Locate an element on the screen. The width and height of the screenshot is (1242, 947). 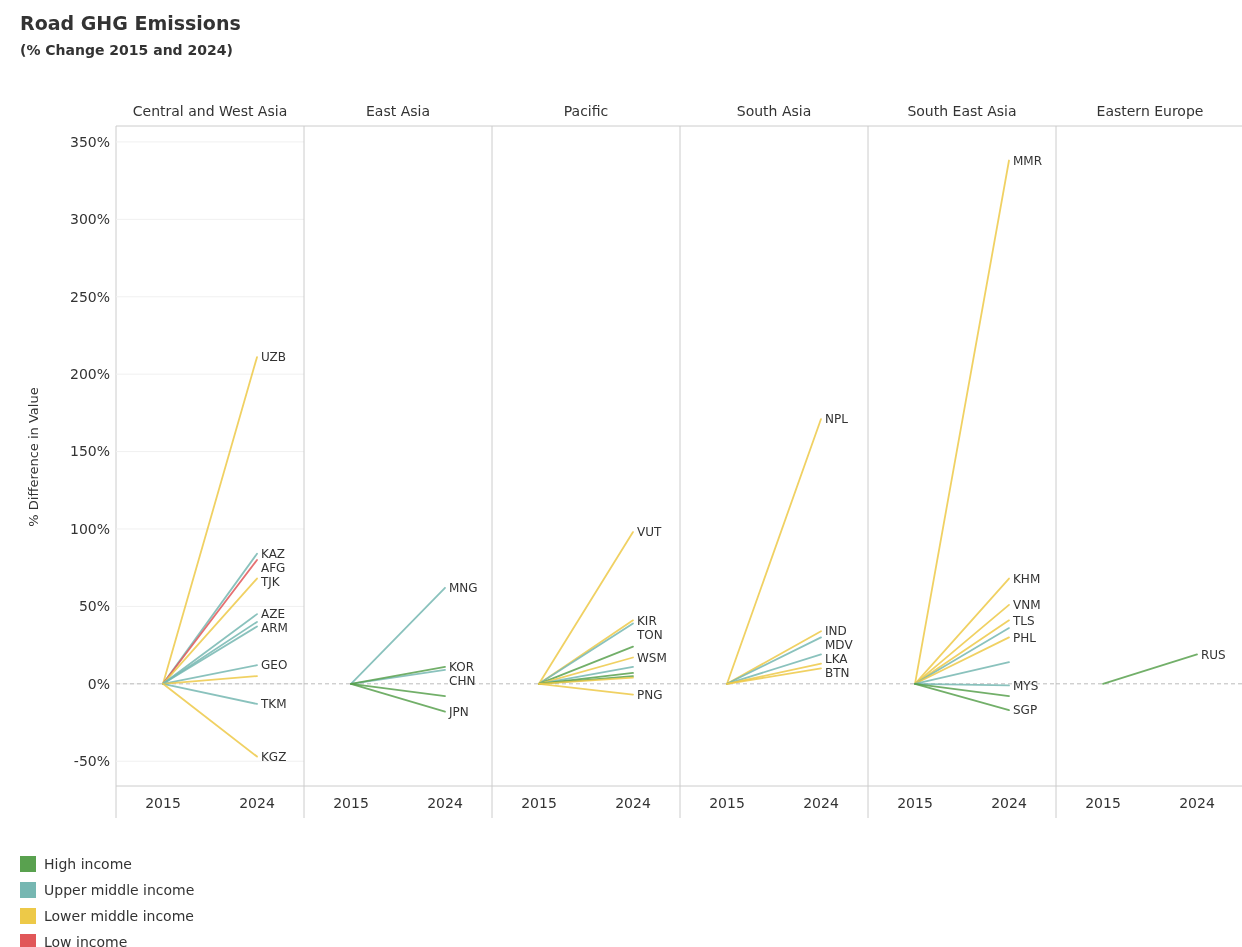
category-label: Low income is located at coordinates (86, 940).